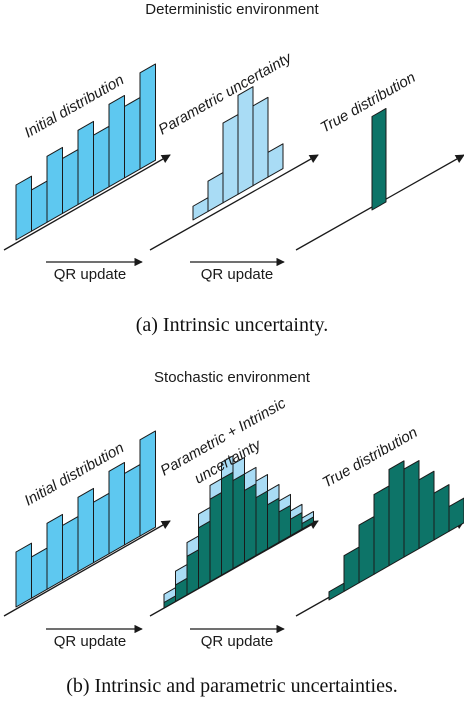 This screenshot has width=464, height=702. Describe the element at coordinates (368, 103) in the screenshot. I see `stage-label-true-a: True distribution` at that location.